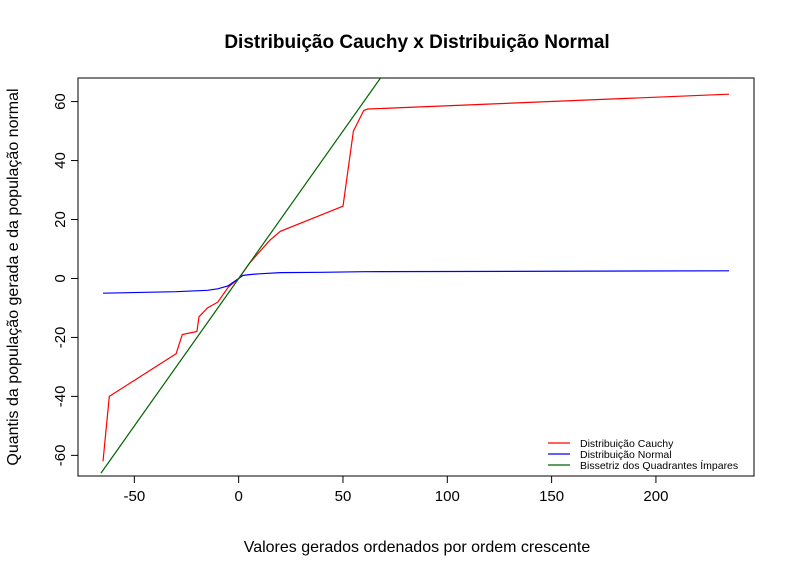  I want to click on y-axis: -60 -40 -20 0 20 40 60, so click(65, 279).